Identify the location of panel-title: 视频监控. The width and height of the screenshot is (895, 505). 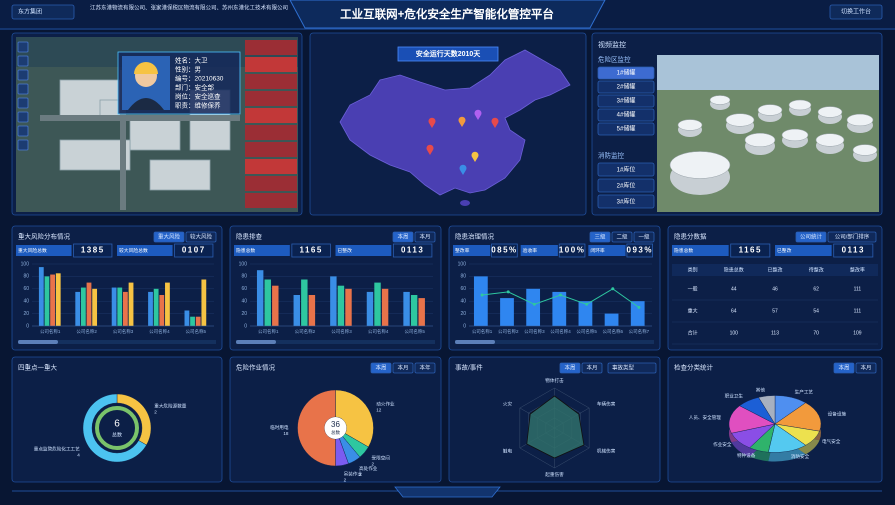
(612, 44).